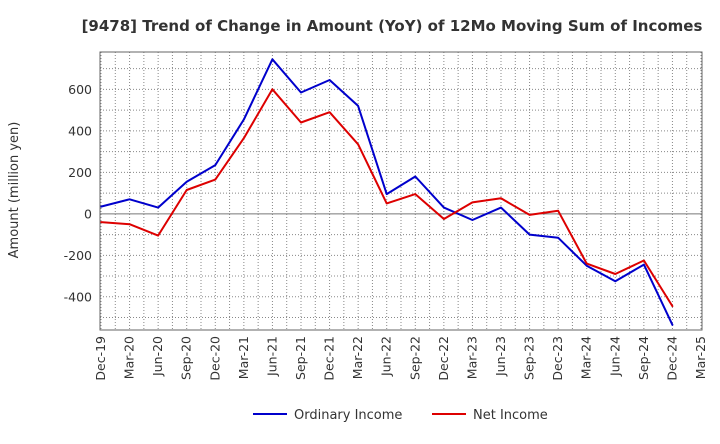  Describe the element at coordinates (614, 356) in the screenshot. I see `x-tick-label: Jun-24` at that location.